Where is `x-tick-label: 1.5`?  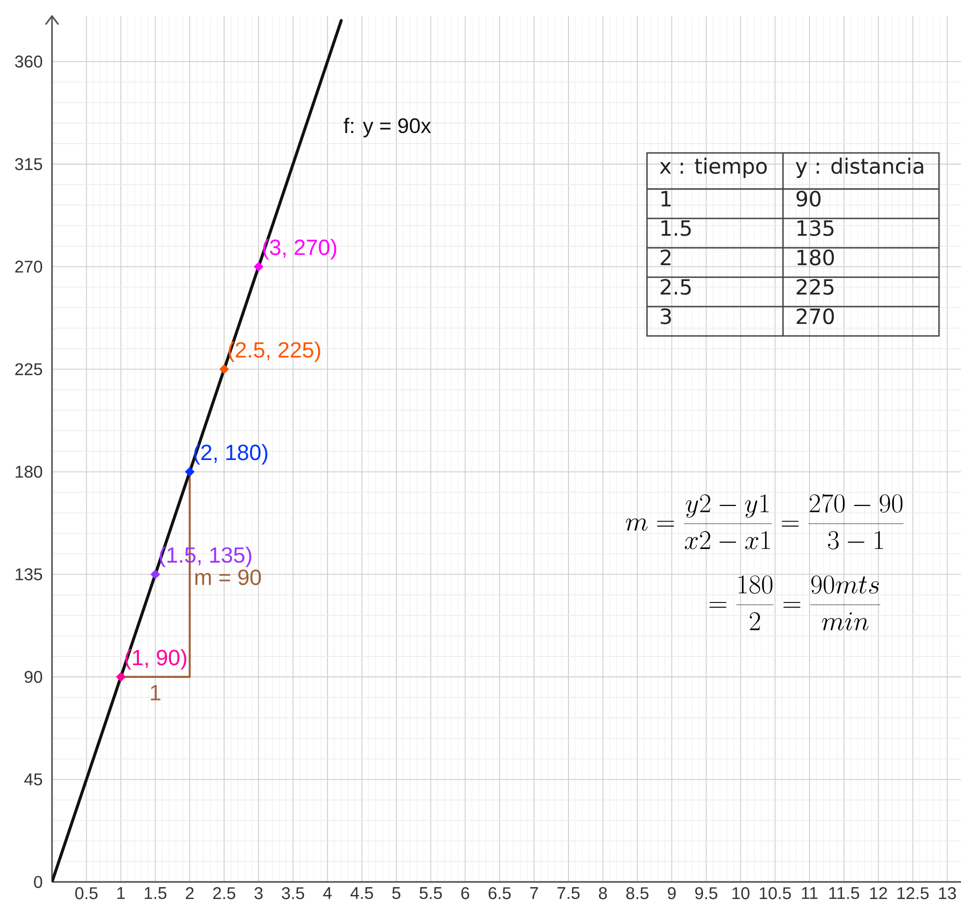
x-tick-label: 1.5 is located at coordinates (155, 893).